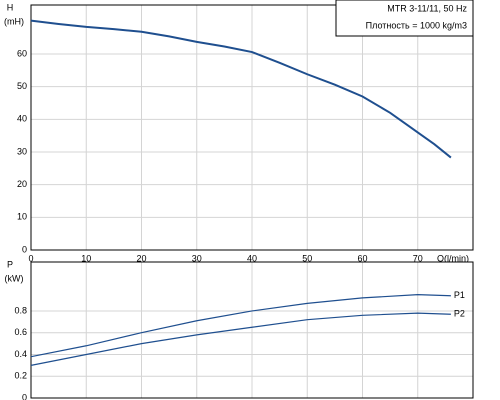 Image resolution: width=500 pixels, height=400 pixels. Describe the element at coordinates (404, 18) in the screenshot. I see `legend-box` at that location.